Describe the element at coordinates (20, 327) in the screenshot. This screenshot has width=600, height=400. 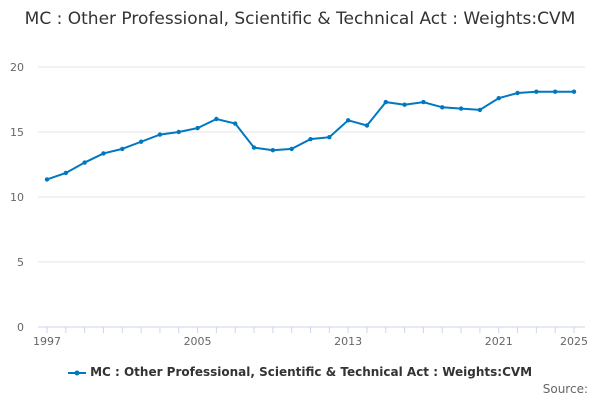
I see `y-tick-label: 0` at that location.